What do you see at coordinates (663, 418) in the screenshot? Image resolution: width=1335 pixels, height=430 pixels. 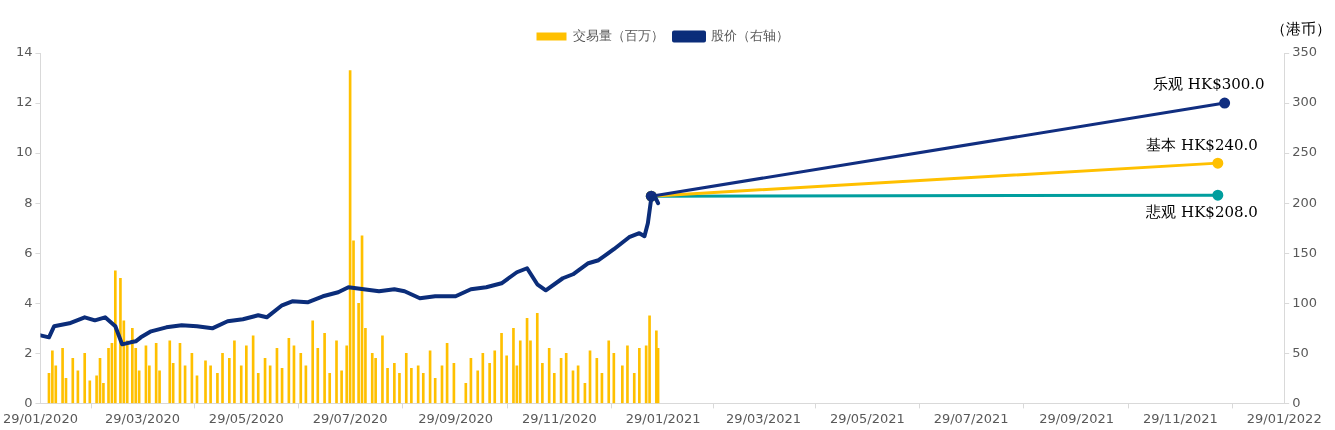 I see `x-tick-label: 29/01/2021` at bounding box center [663, 418].